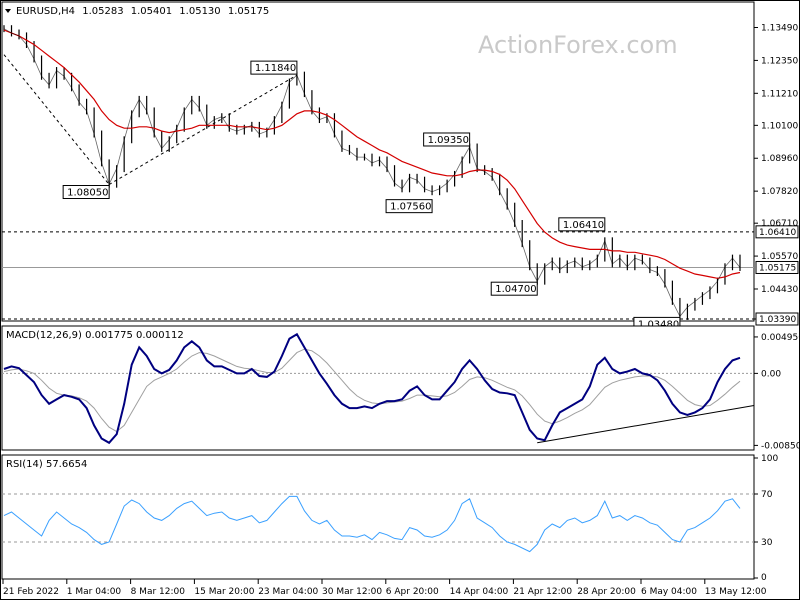 This screenshot has width=800, height=600. I want to click on header-high: 1.05401, so click(151, 11).